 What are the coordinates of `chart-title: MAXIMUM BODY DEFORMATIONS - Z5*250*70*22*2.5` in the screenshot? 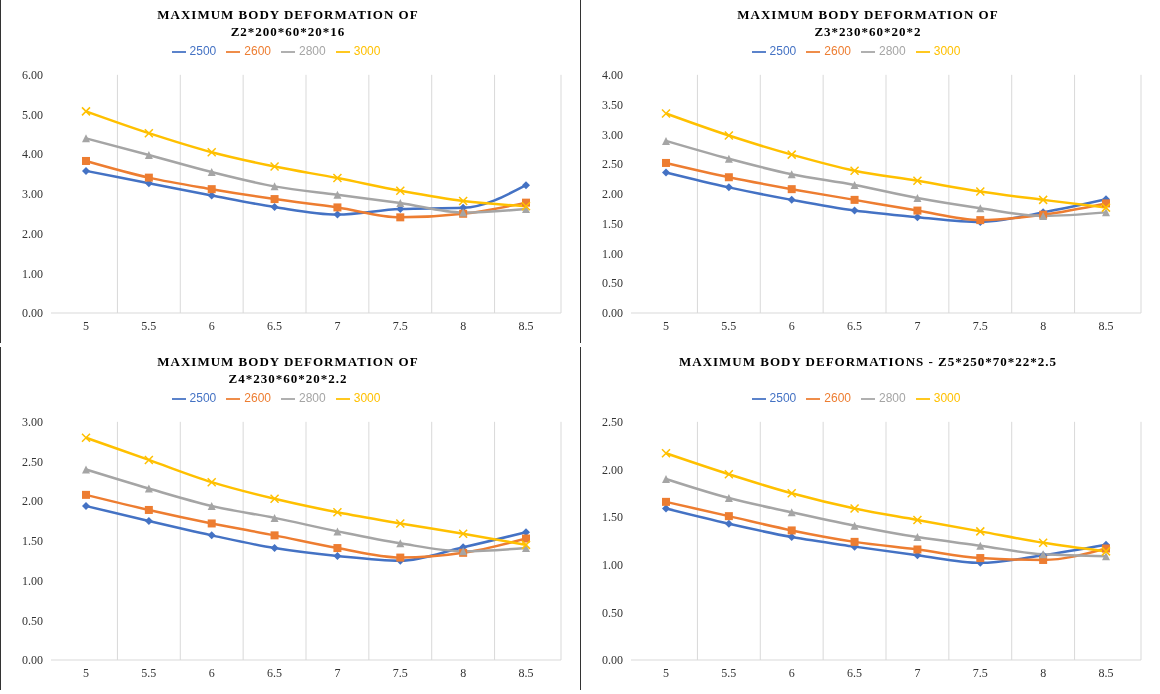 It's located at (868, 362).